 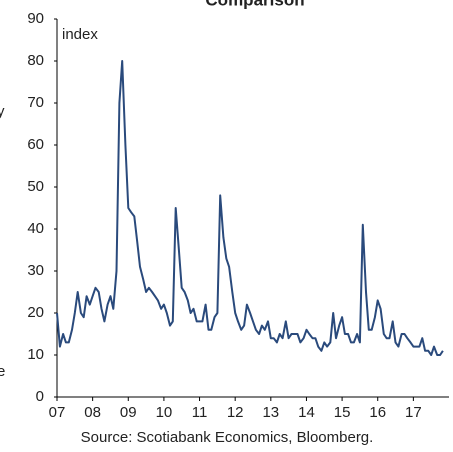 I want to click on x-tick-label: 12, so click(x=235, y=412).